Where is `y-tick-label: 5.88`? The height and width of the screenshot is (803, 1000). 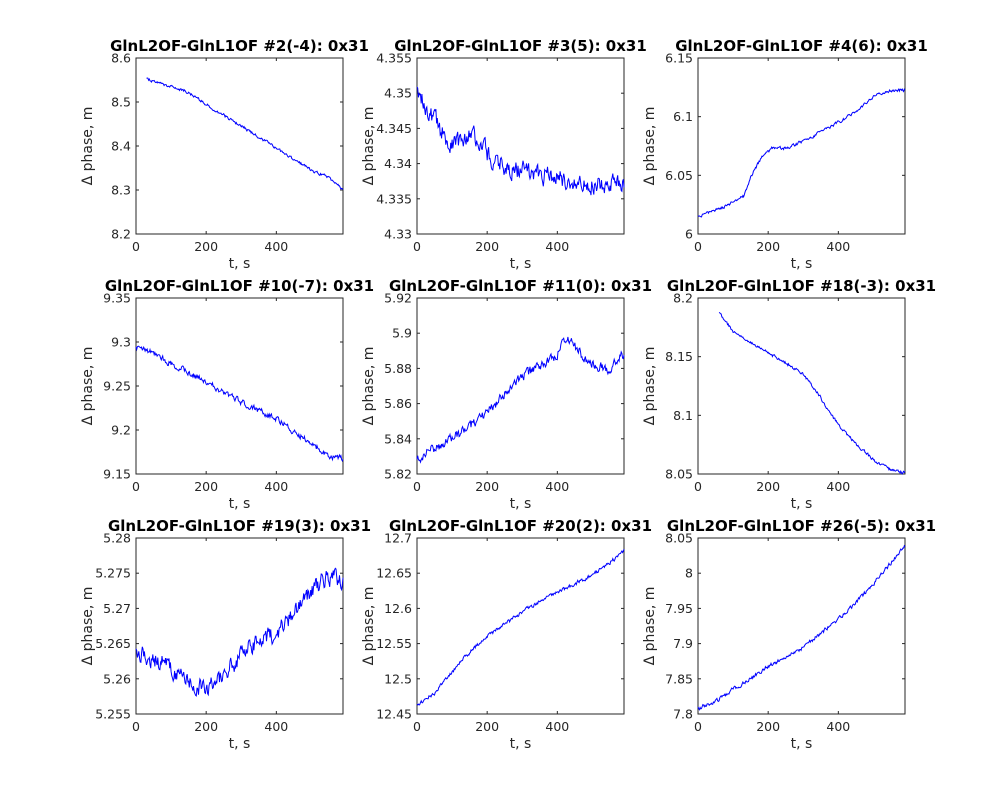
y-tick-label: 5.88 is located at coordinates (398, 368).